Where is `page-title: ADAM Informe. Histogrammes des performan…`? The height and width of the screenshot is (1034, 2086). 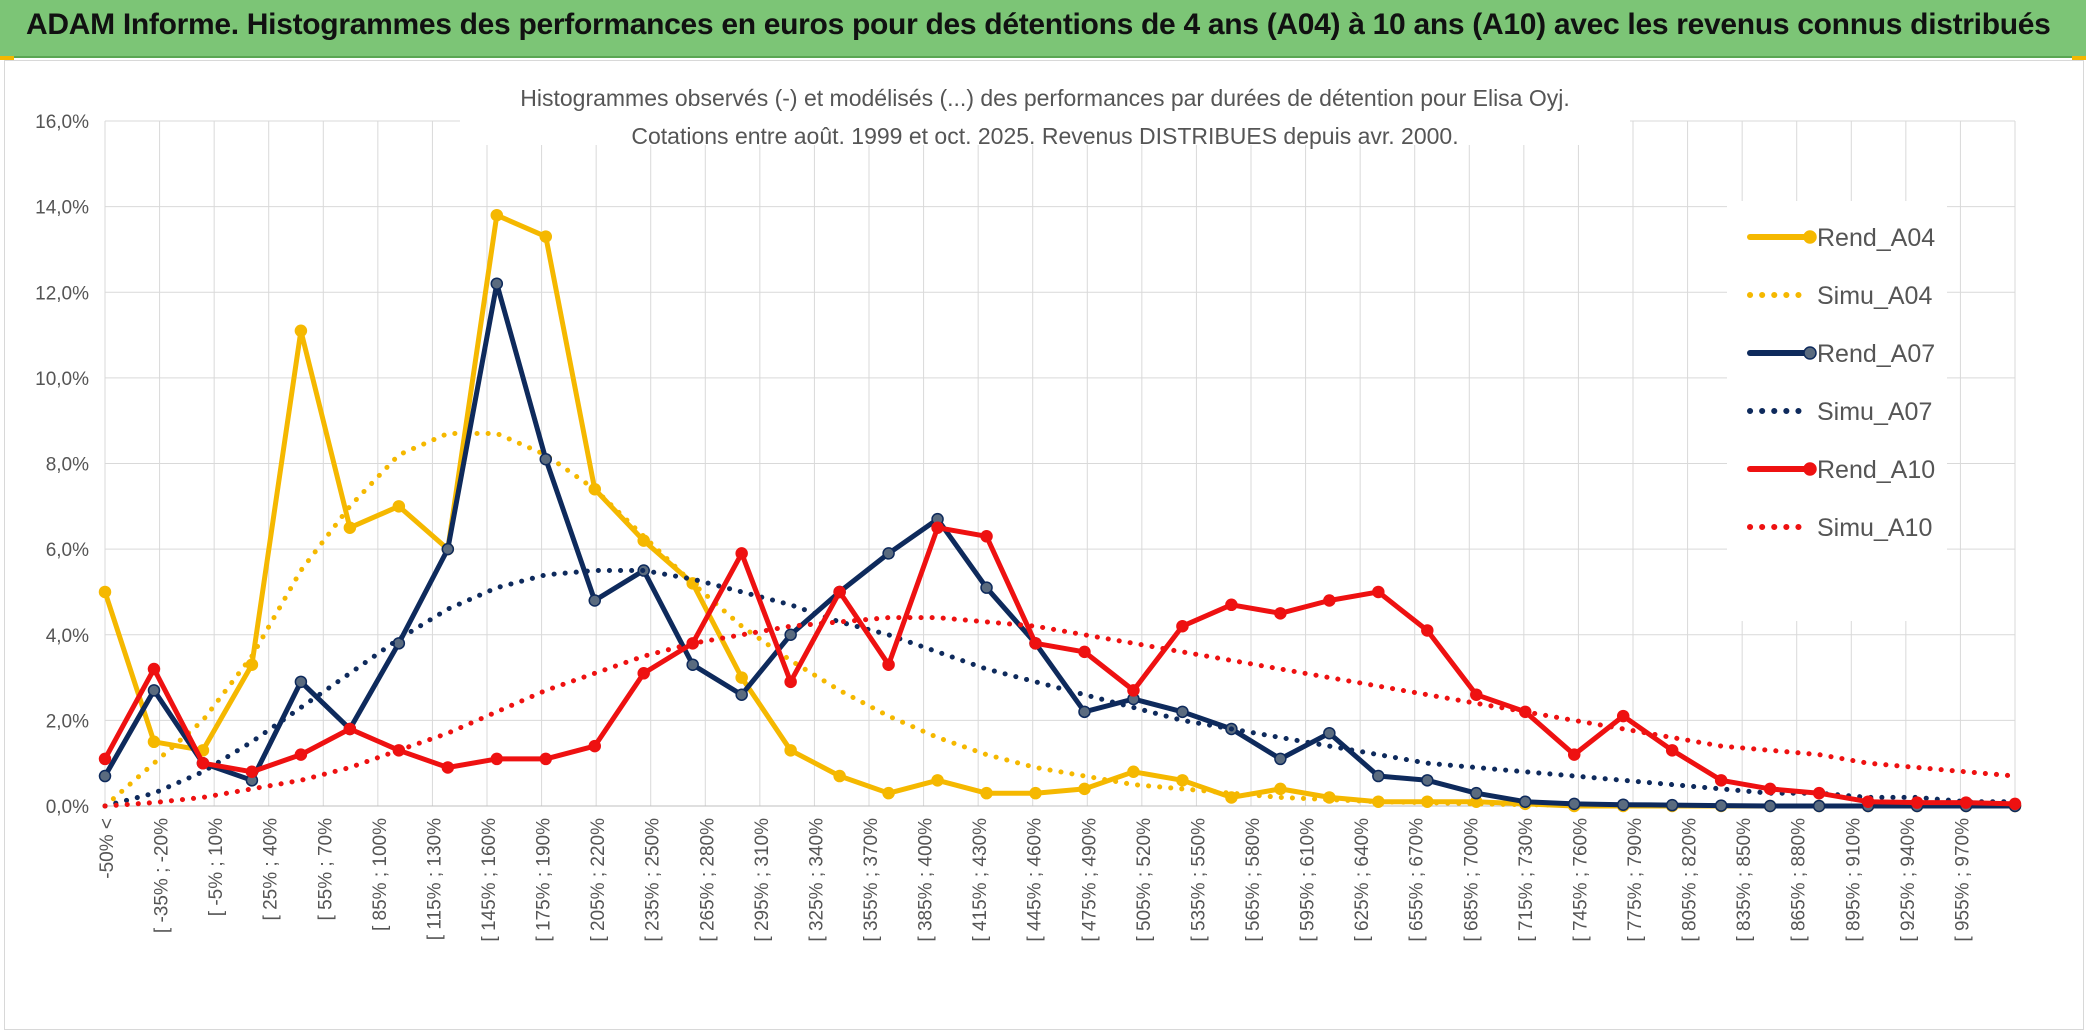
page-title: ADAM Informe. Histogrammes des performan… is located at coordinates (1038, 24).